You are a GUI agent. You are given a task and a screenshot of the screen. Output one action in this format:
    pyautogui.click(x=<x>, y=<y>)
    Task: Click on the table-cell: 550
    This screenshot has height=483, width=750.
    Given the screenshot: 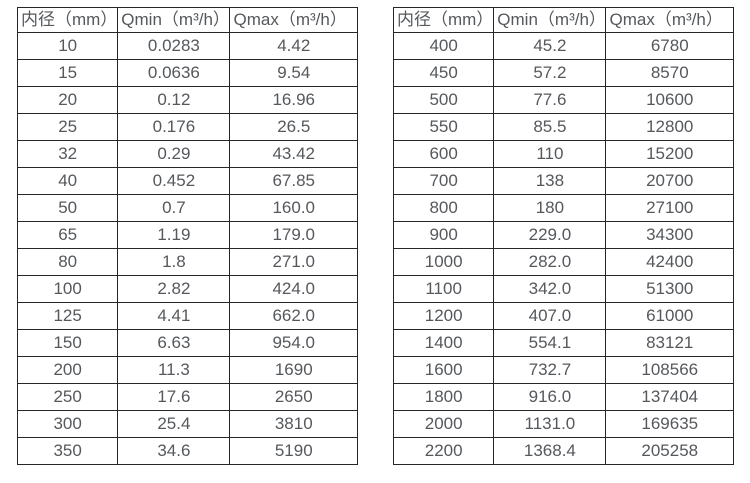 What is the action you would take?
    pyautogui.click(x=443, y=127)
    